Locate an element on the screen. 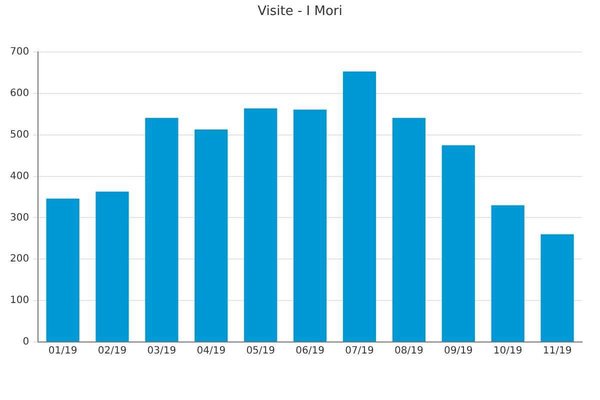 The image size is (600, 400). x-tick-label: 03/19 is located at coordinates (161, 351).